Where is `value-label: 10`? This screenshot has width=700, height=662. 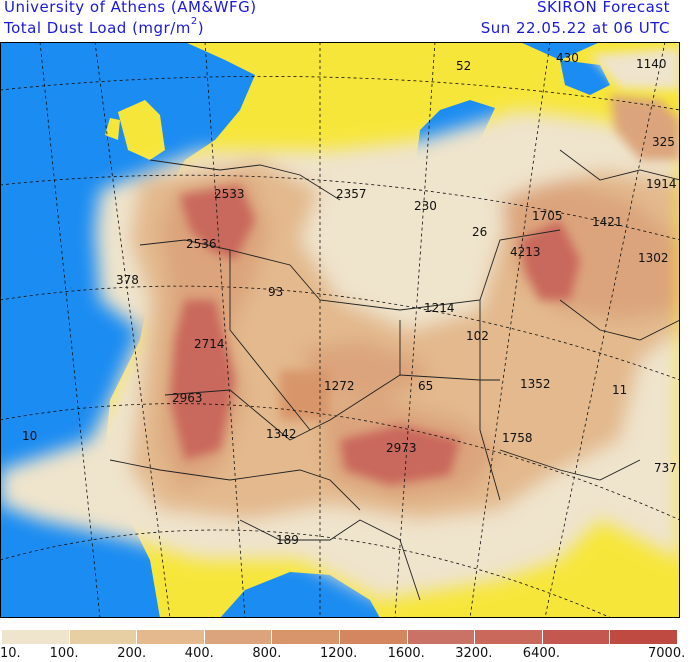 value-label: 10 is located at coordinates (29, 436).